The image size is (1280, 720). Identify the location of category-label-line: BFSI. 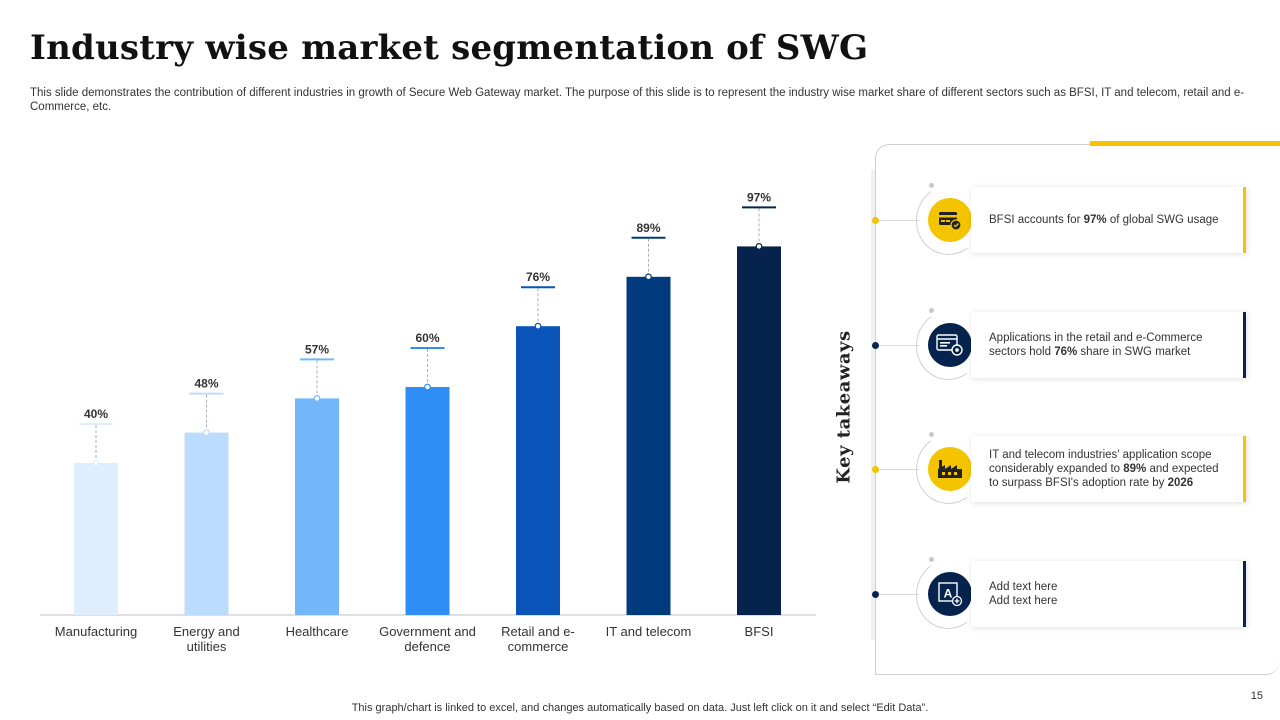
(759, 631).